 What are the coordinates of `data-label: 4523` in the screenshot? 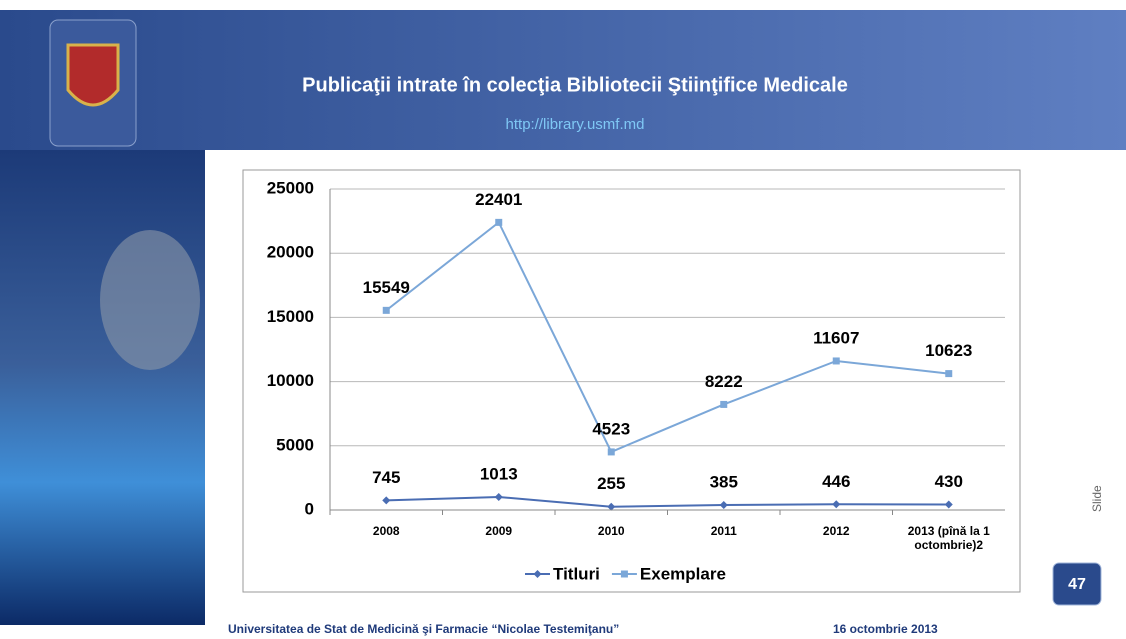 It's located at (611, 428).